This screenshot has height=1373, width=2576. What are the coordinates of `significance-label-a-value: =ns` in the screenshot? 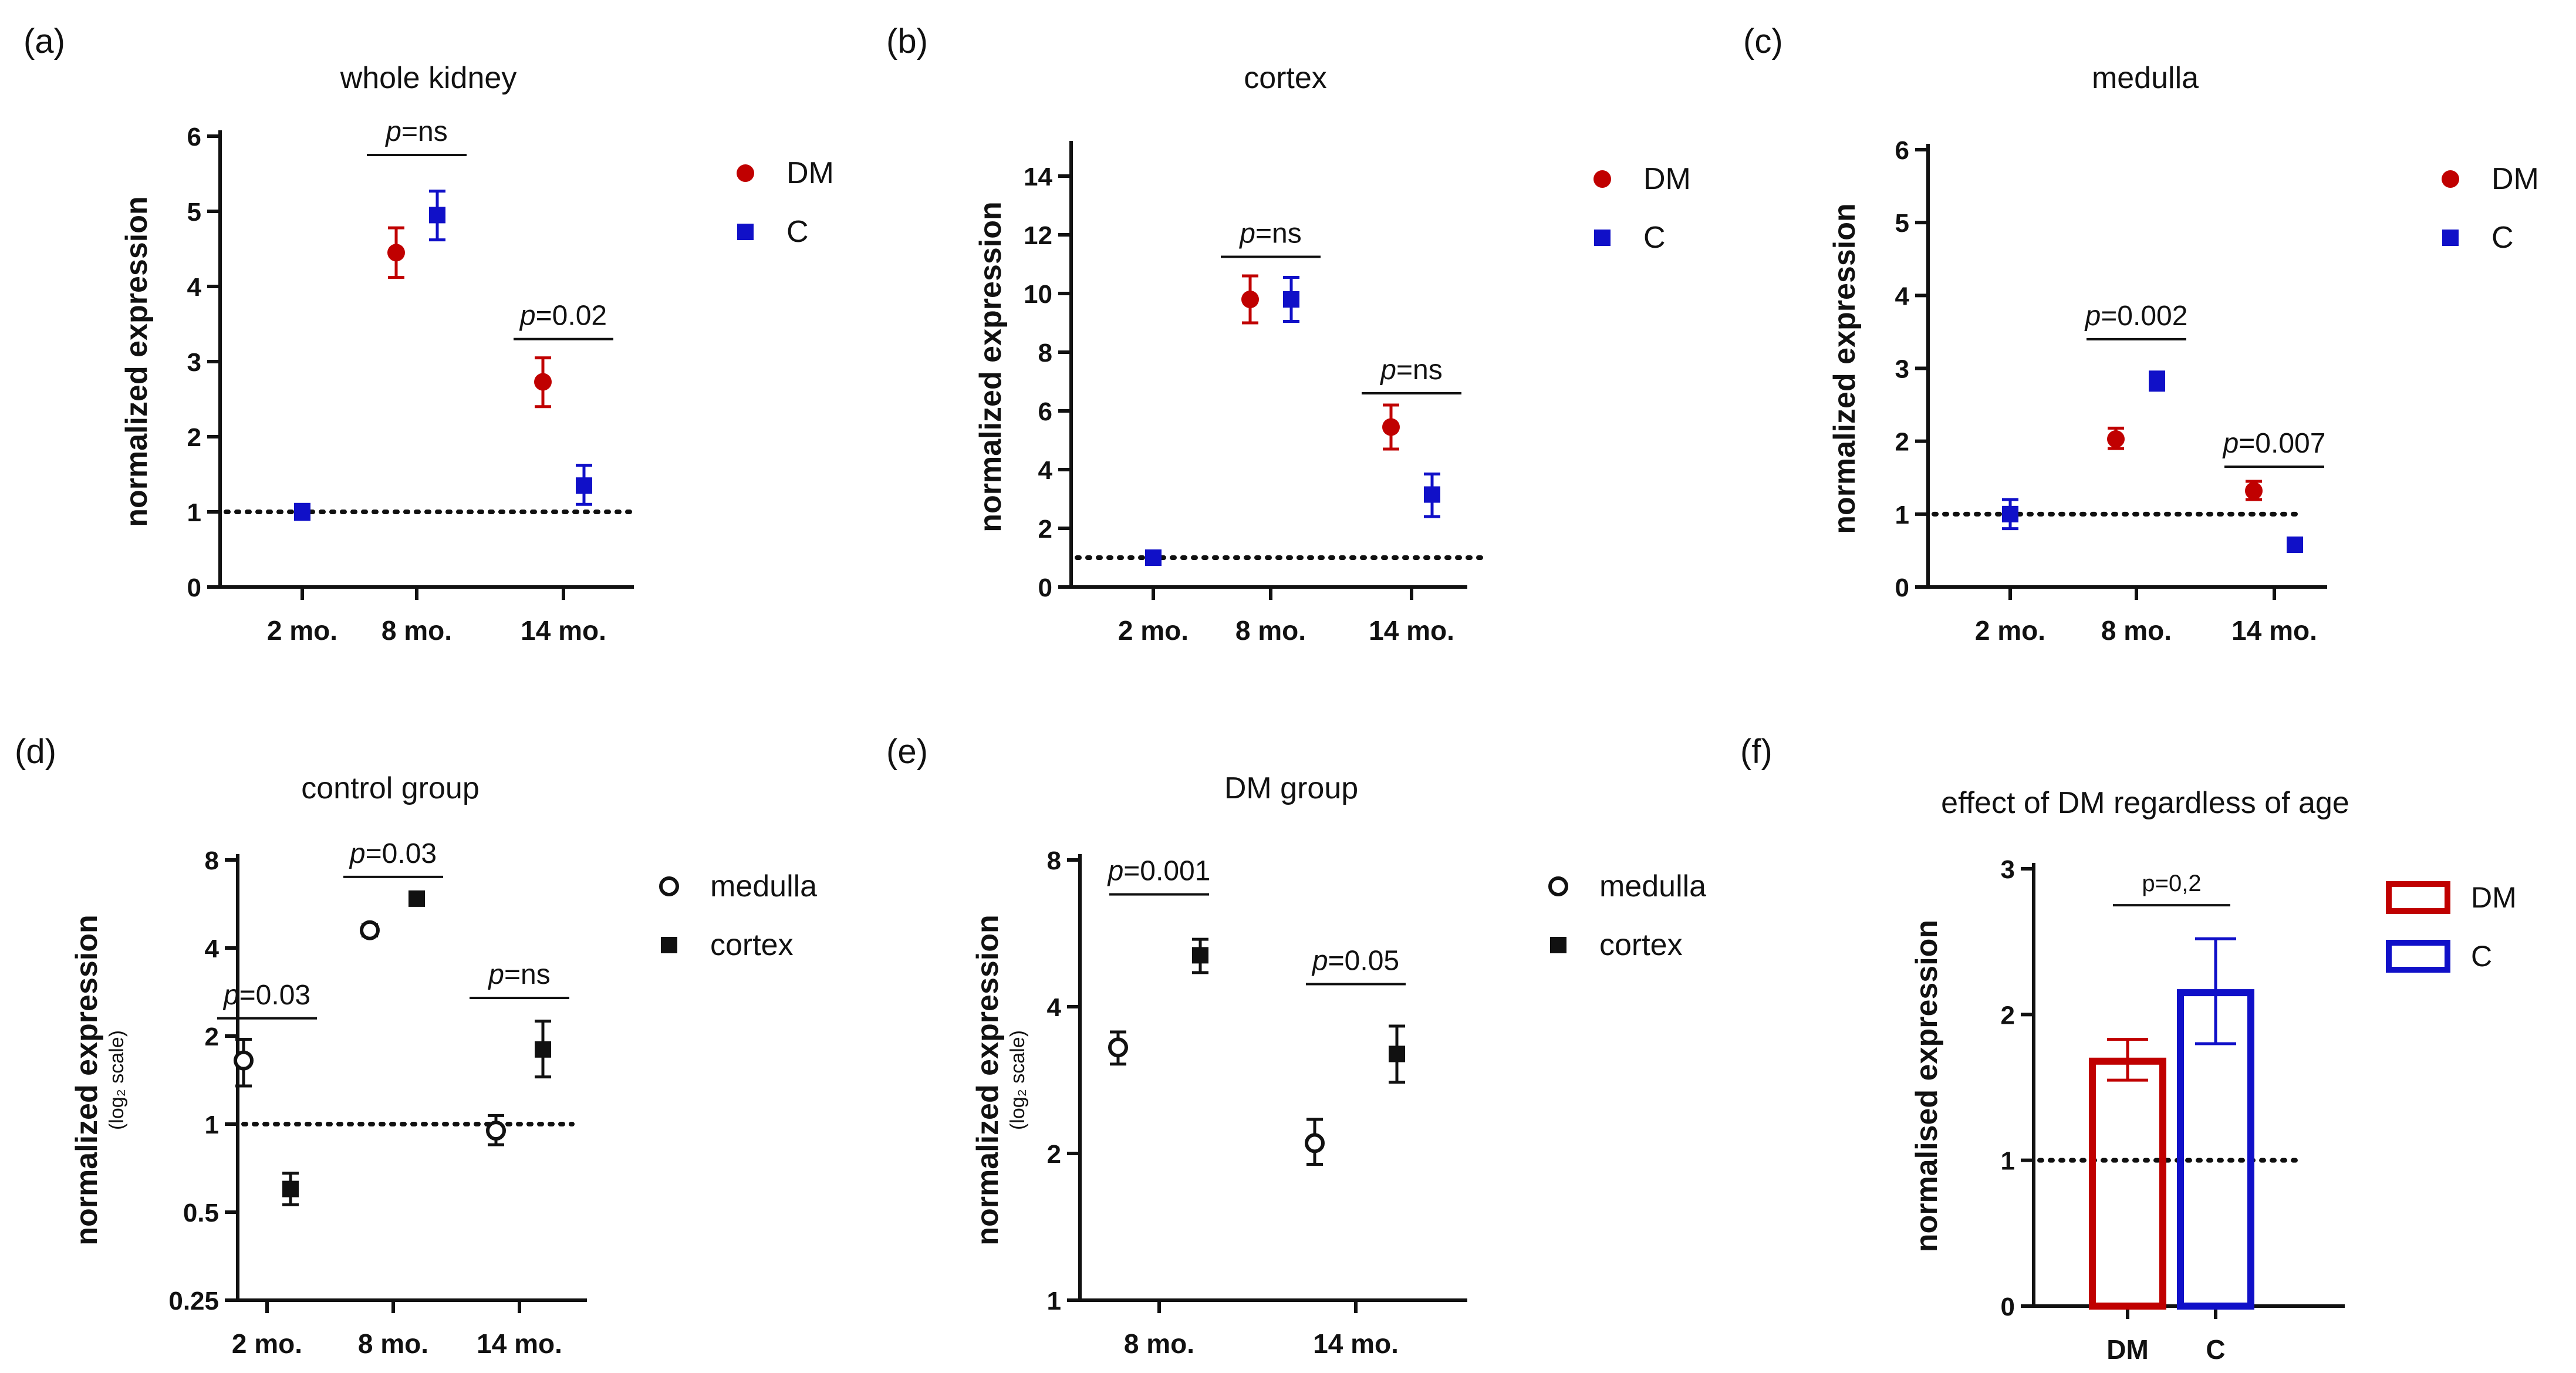 It's located at (424, 131).